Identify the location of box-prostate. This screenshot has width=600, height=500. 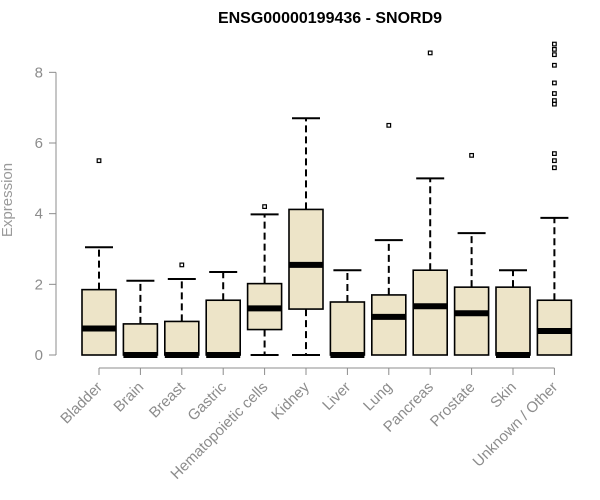
(471, 254).